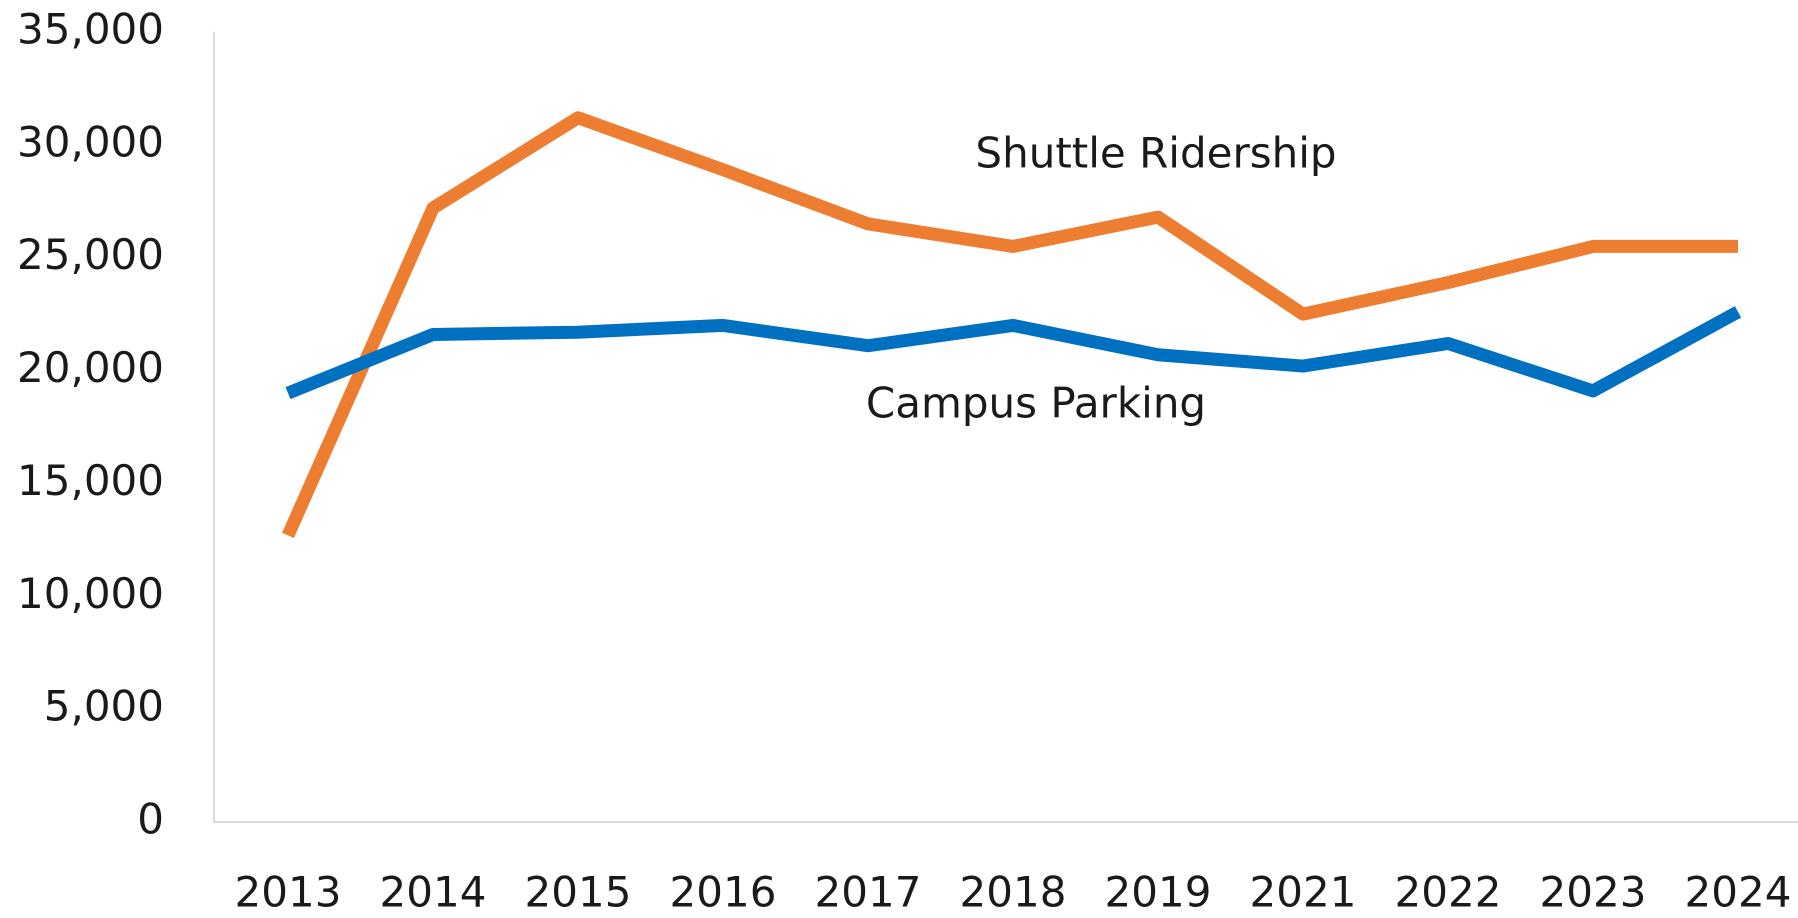  What do you see at coordinates (1013, 892) in the screenshot?
I see `x-tick-label: 2018` at bounding box center [1013, 892].